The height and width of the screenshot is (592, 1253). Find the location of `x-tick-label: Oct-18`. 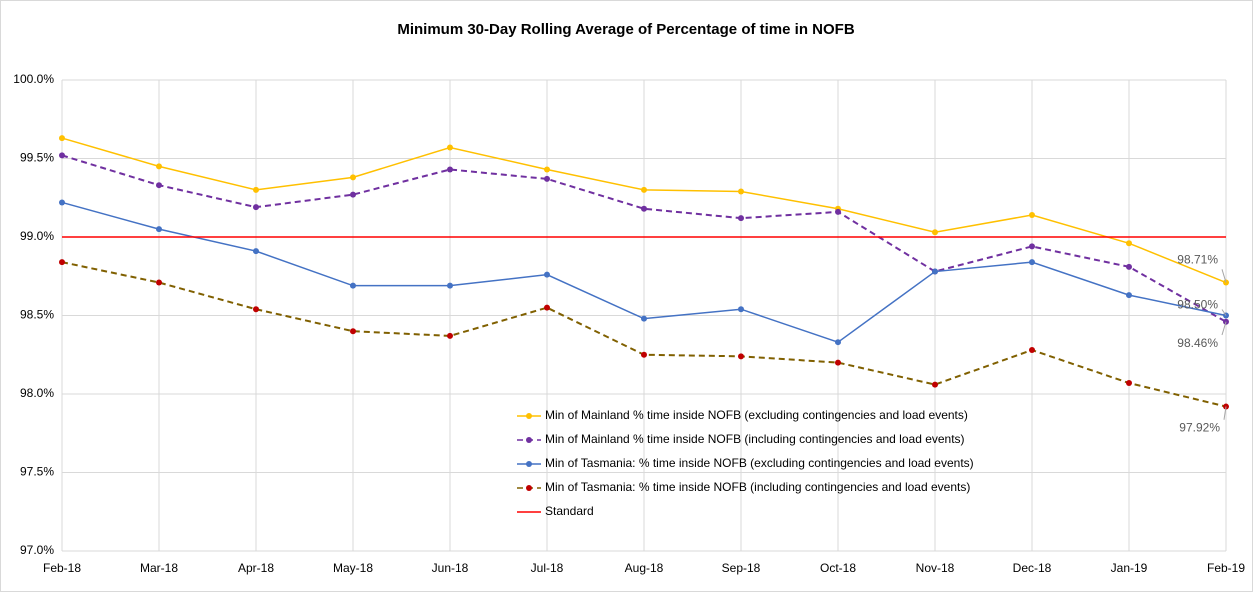

x-tick-label: Oct-18 is located at coordinates (838, 568).